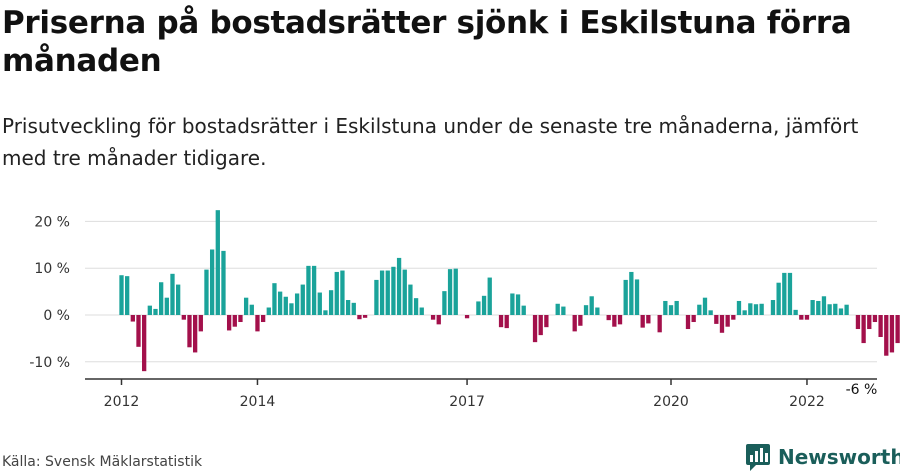 Image resolution: width=900 pixels, height=474 pixels. Describe the element at coordinates (758, 457) in the screenshot. I see `newsworthy-logo-icon` at that location.